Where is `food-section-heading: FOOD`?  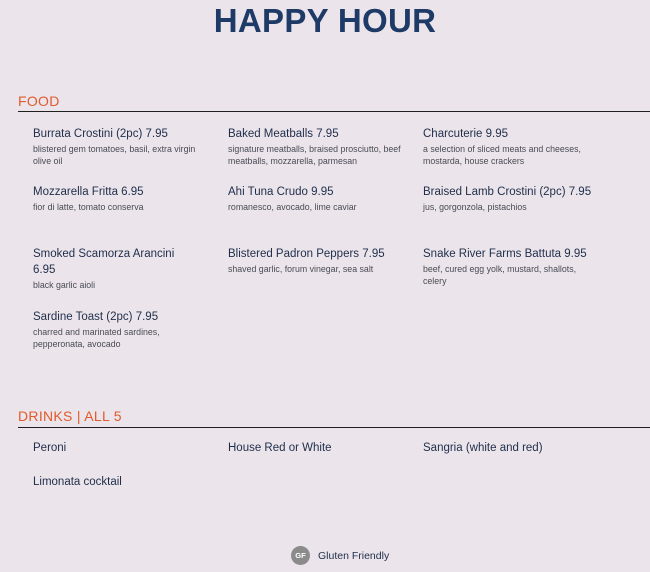
food-section-heading: FOOD is located at coordinates (39, 101).